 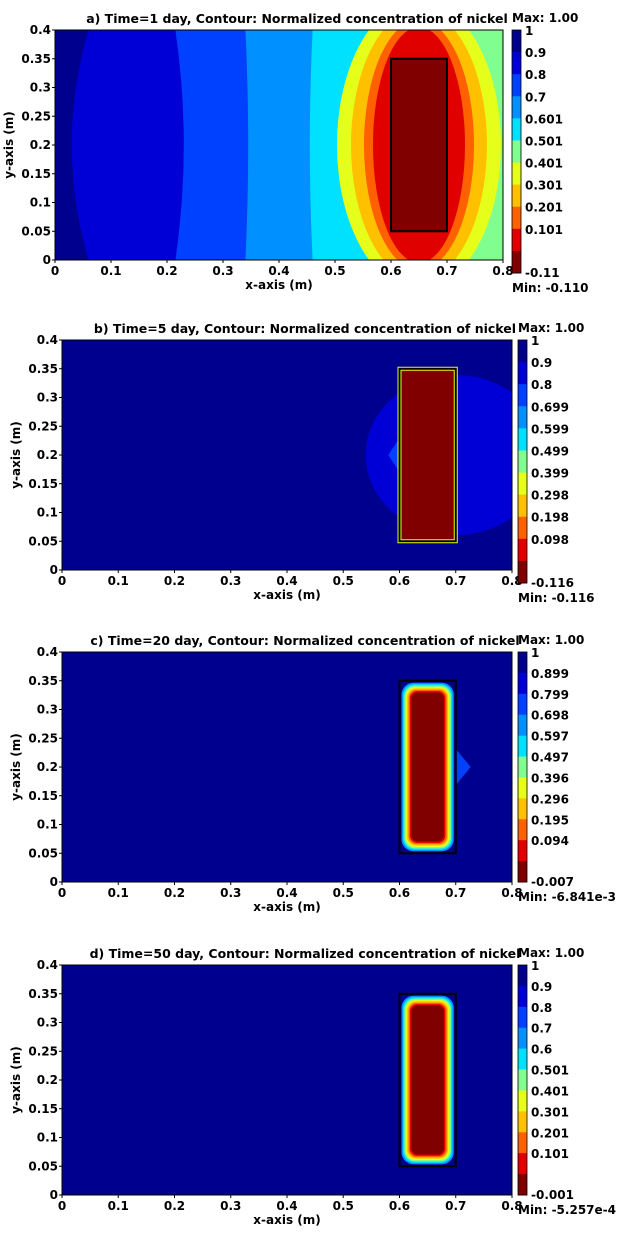 I want to click on y-tick-label: 0, so click(x=54, y=570).